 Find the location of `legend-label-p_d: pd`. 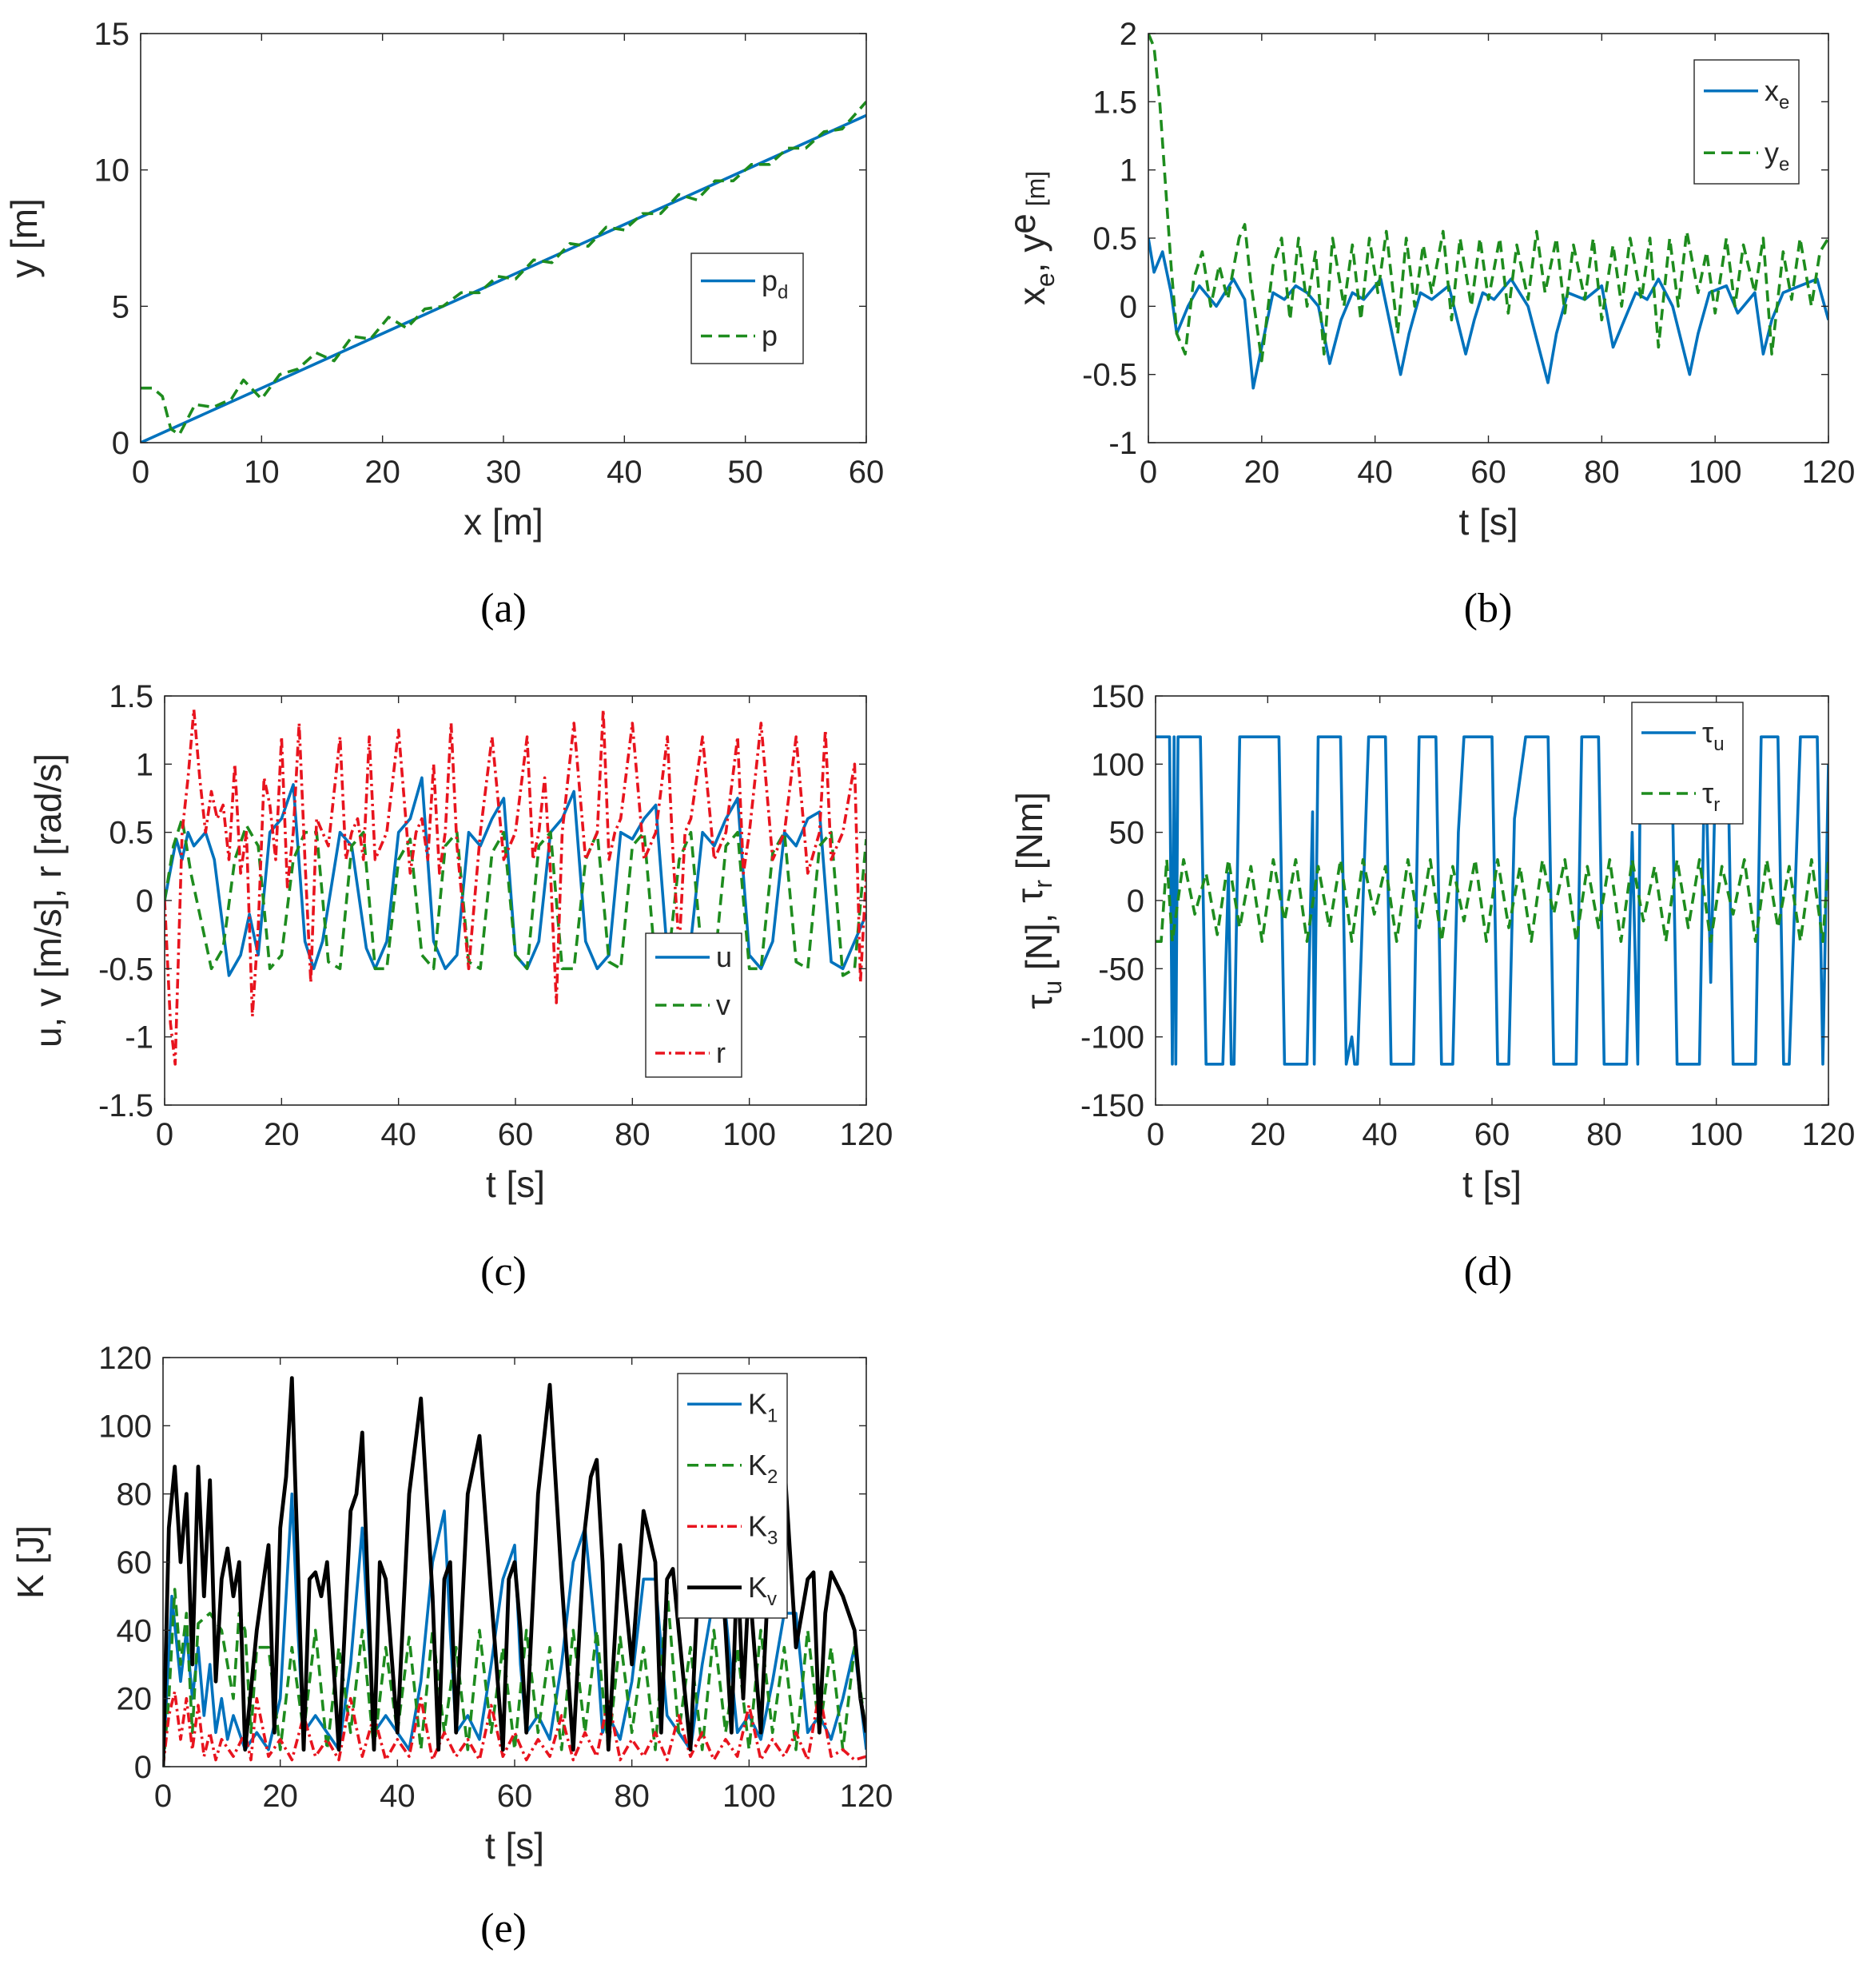

legend-label-p_d: pd is located at coordinates (775, 284).